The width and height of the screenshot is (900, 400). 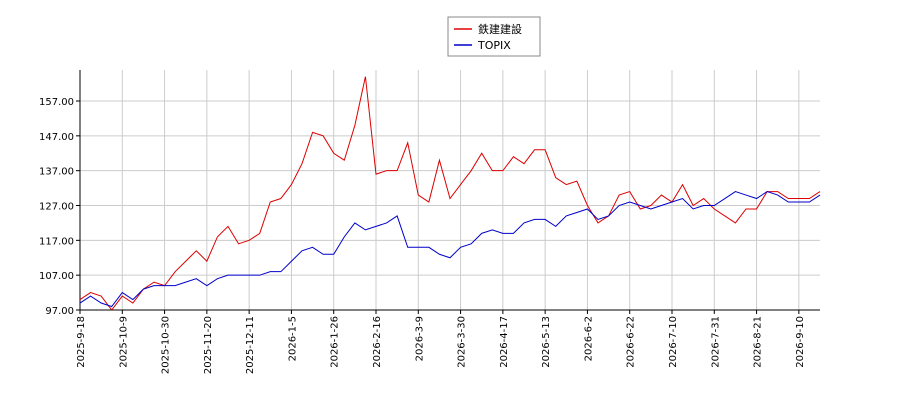 I want to click on x-tick-label: 2025-10-30, so click(x=166, y=345).